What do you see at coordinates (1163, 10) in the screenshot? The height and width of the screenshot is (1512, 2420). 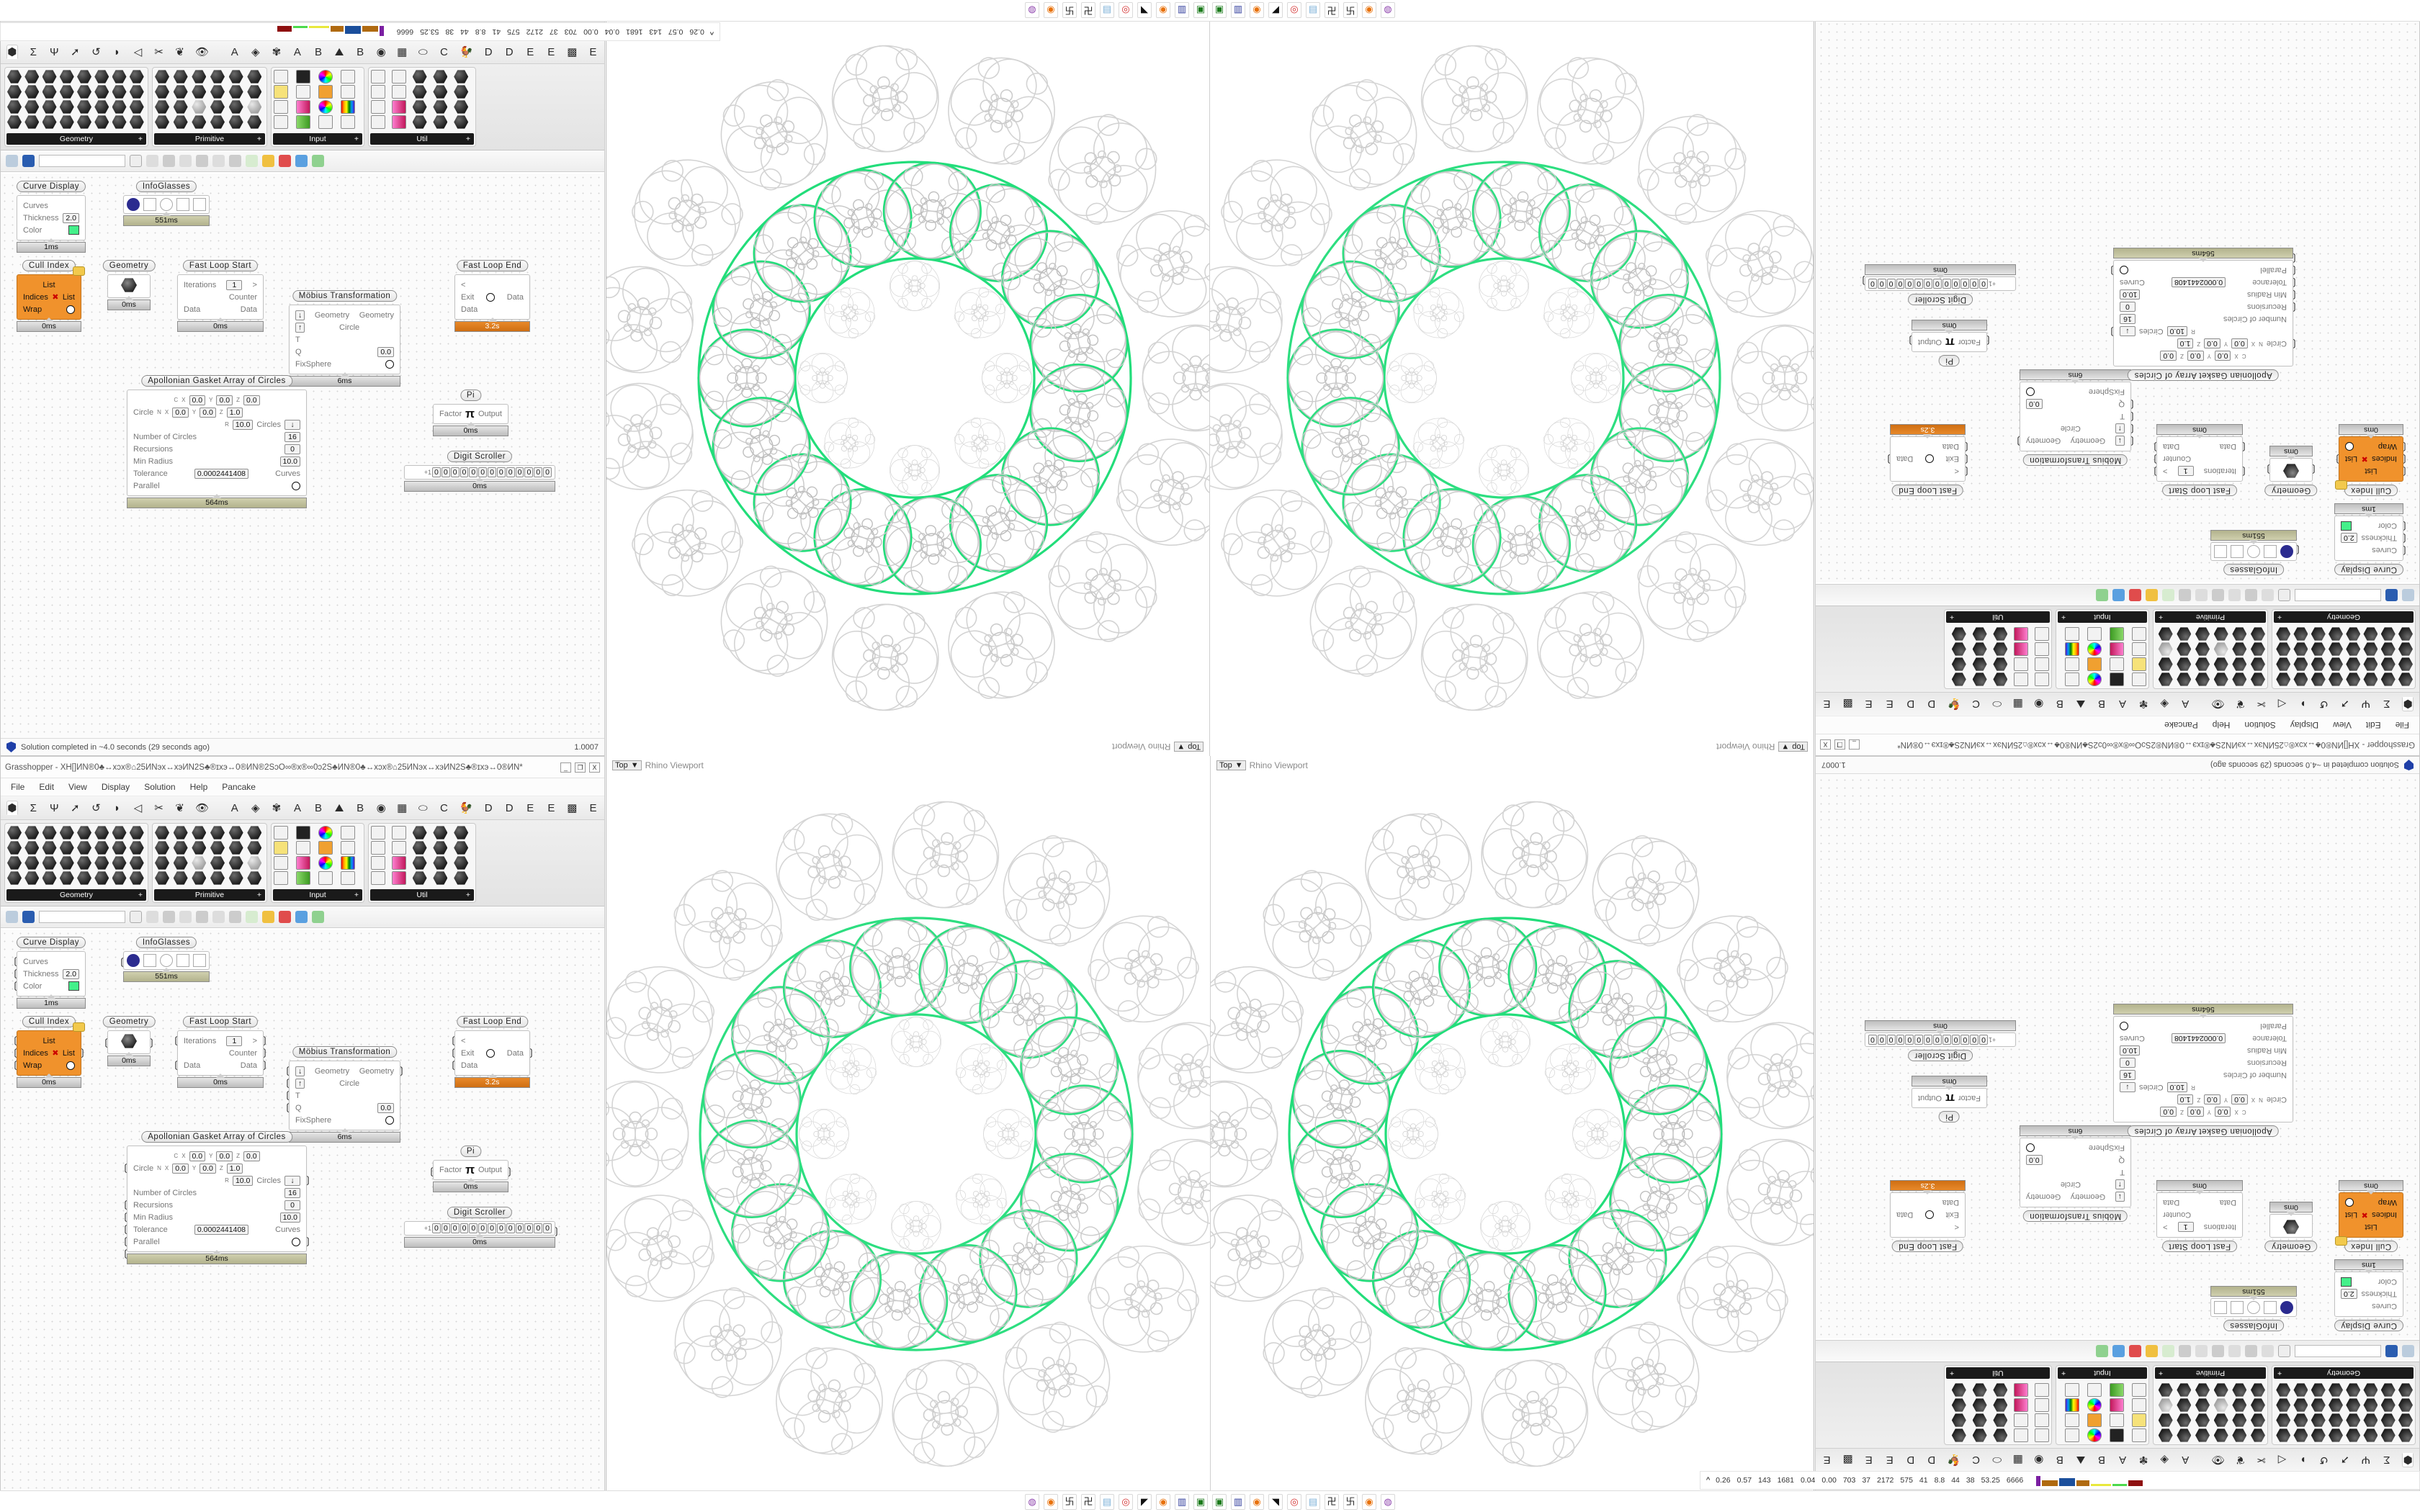 I see `taskbar-firefox3-icon: ◉` at bounding box center [1163, 10].